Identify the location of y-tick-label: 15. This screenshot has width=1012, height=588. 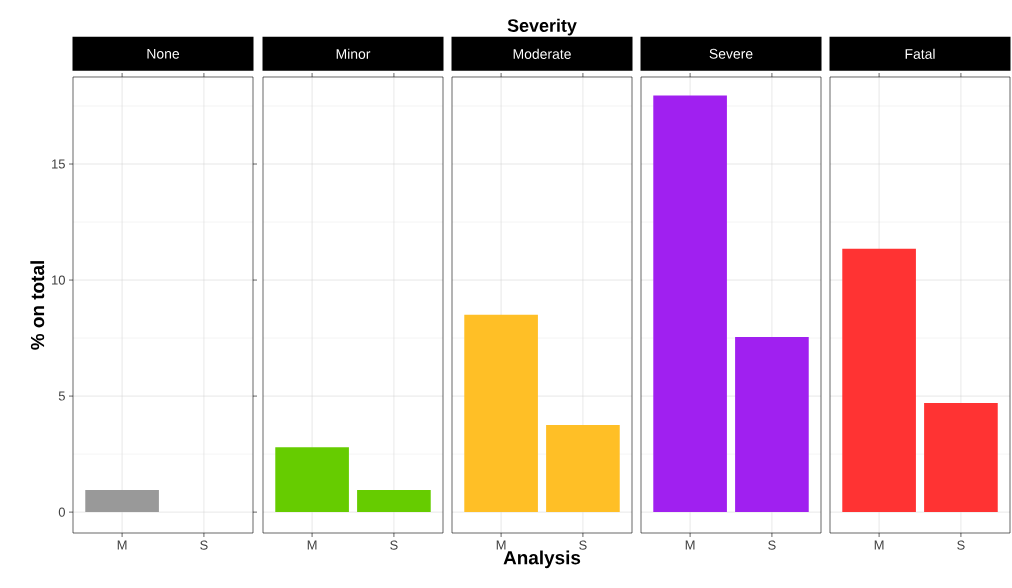
(58, 164).